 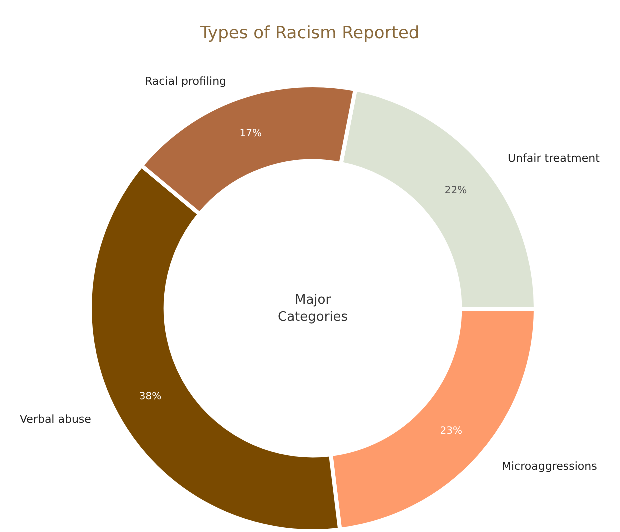 I want to click on chart-title: Types of Racism Reported, so click(x=309, y=34).